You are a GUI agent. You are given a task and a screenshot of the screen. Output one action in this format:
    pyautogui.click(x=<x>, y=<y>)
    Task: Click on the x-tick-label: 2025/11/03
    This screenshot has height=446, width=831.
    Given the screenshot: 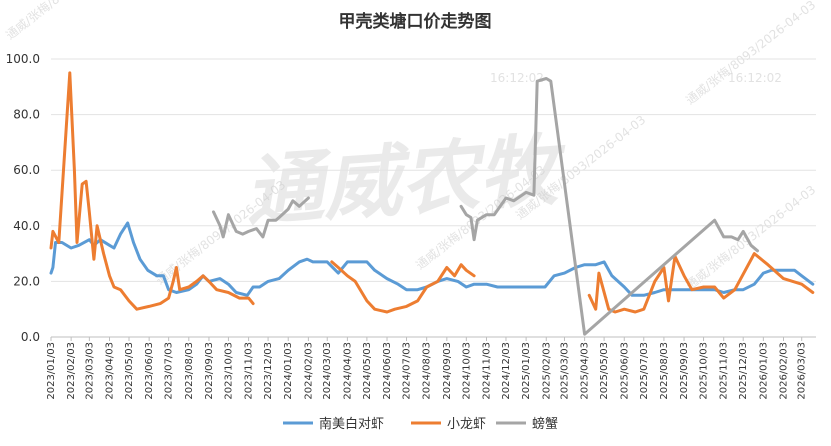 What is the action you would take?
    pyautogui.click(x=724, y=371)
    